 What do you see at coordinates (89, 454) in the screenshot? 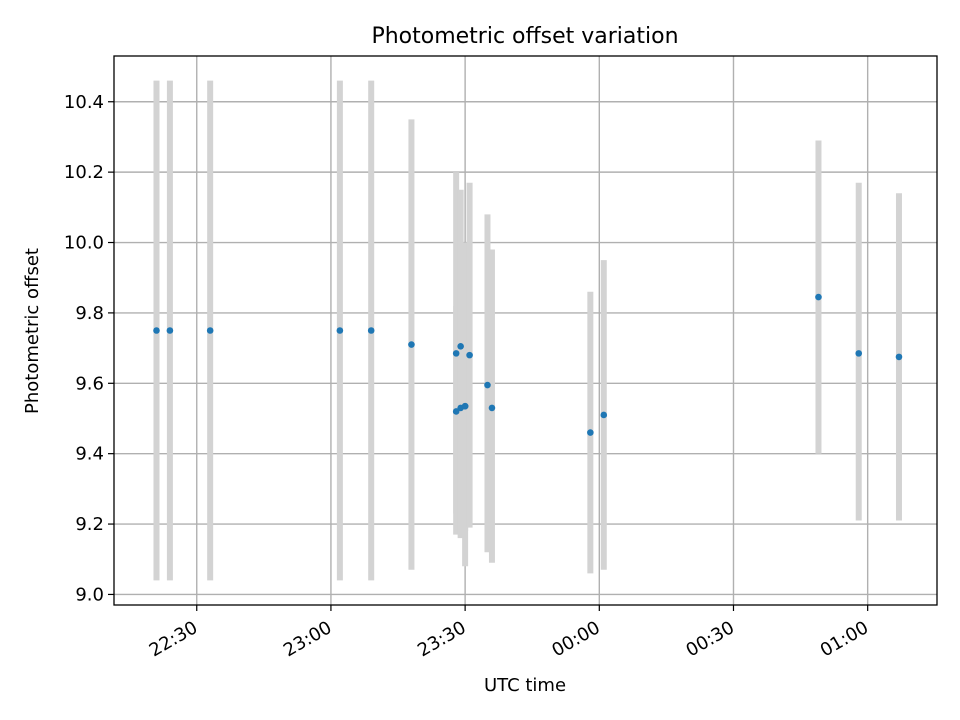
I see `y-tick-label: 9.4` at bounding box center [89, 454].